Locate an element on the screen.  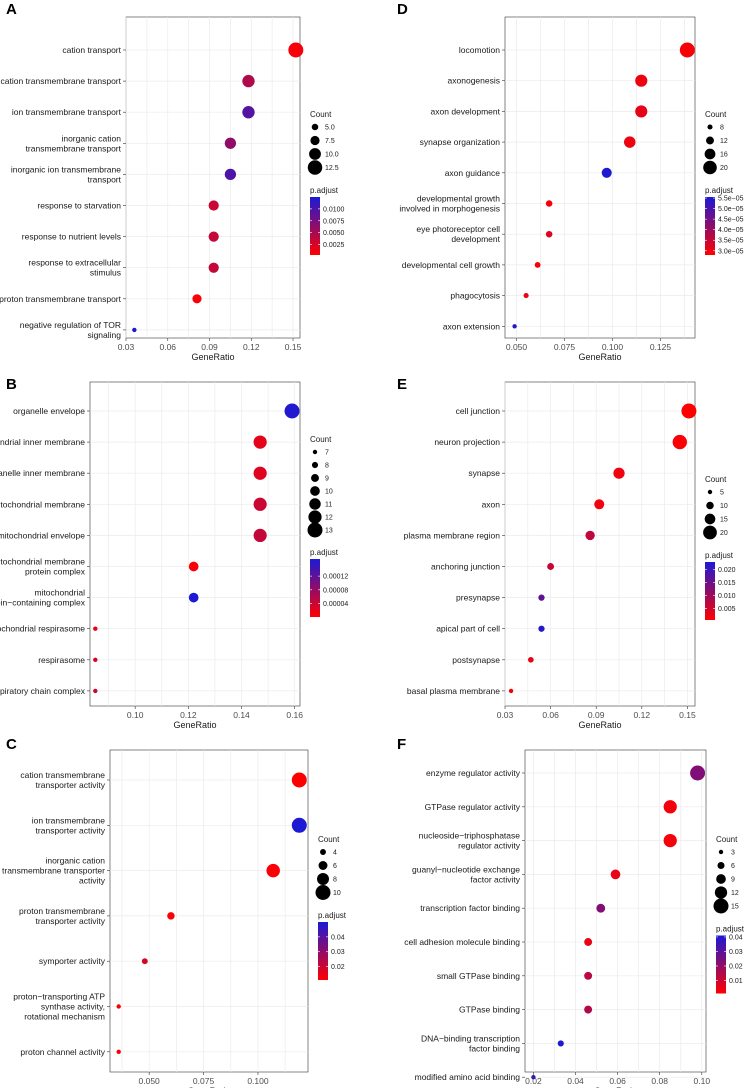
size-legend-label: 6 is located at coordinates (733, 866).